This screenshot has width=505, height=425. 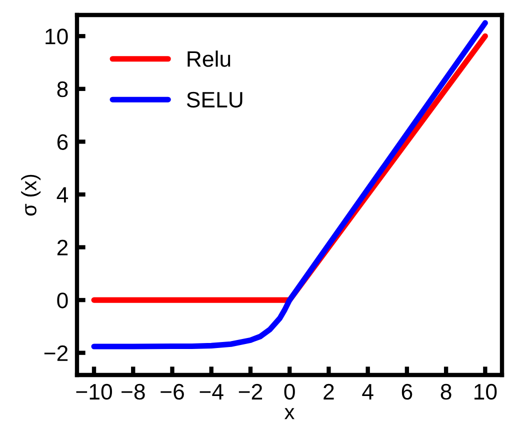 What do you see at coordinates (57, 36) in the screenshot?
I see `y-tick-label: 10` at bounding box center [57, 36].